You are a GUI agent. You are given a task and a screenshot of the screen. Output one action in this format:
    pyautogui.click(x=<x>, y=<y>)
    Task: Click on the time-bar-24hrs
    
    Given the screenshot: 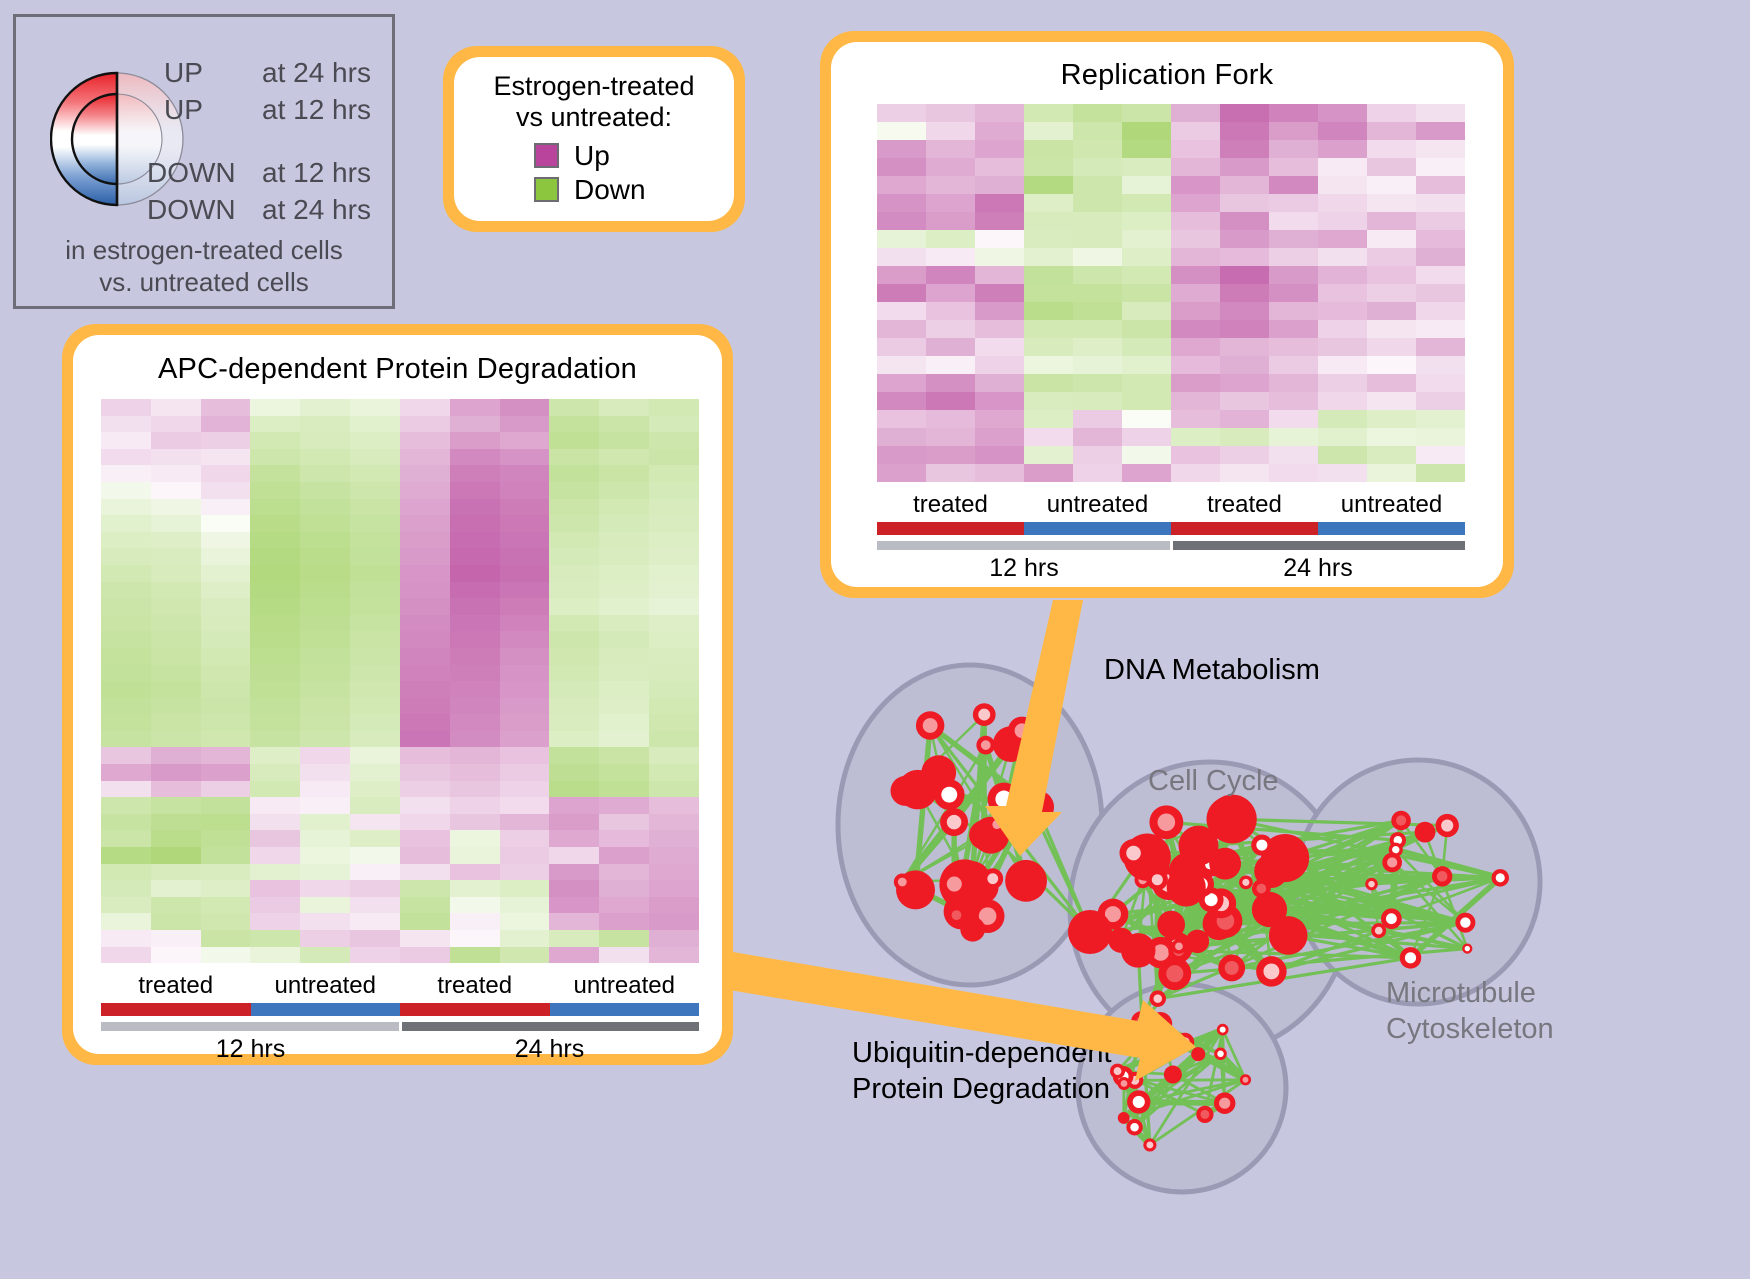 What is the action you would take?
    pyautogui.click(x=1318, y=545)
    